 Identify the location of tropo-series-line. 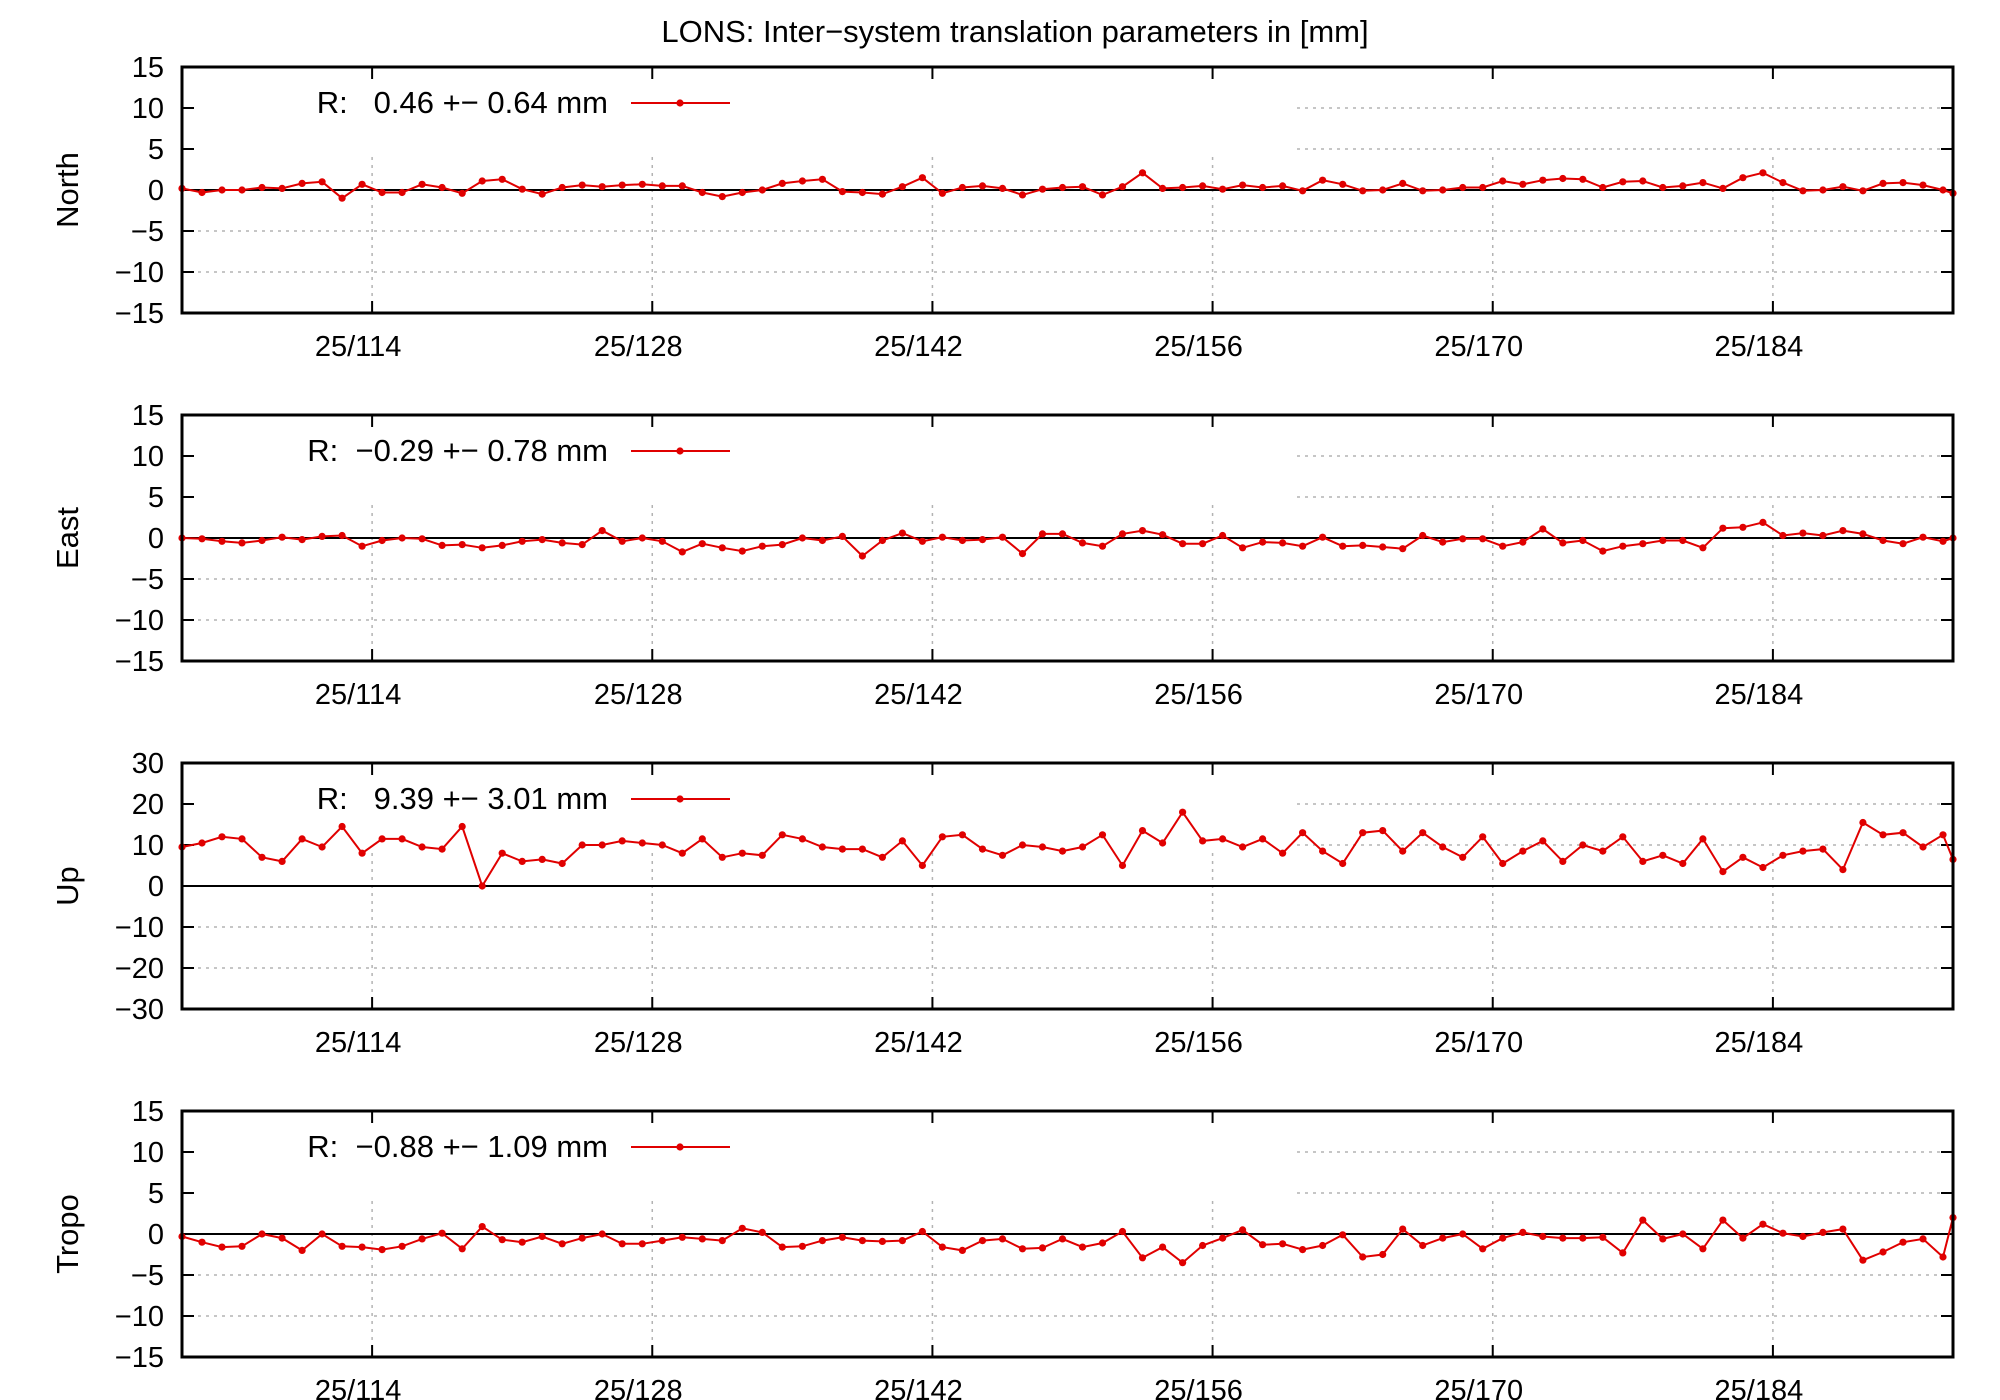
(1067, 1240).